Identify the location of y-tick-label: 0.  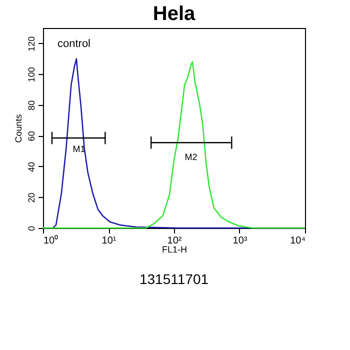
(31, 229).